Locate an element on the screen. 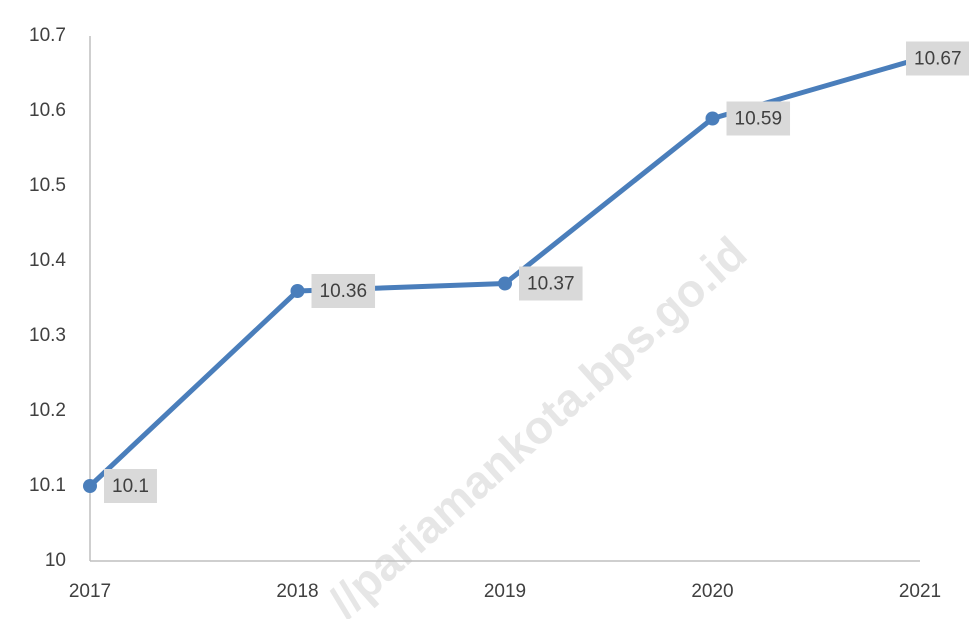  y-tick-label: 10.3 is located at coordinates (47, 335).